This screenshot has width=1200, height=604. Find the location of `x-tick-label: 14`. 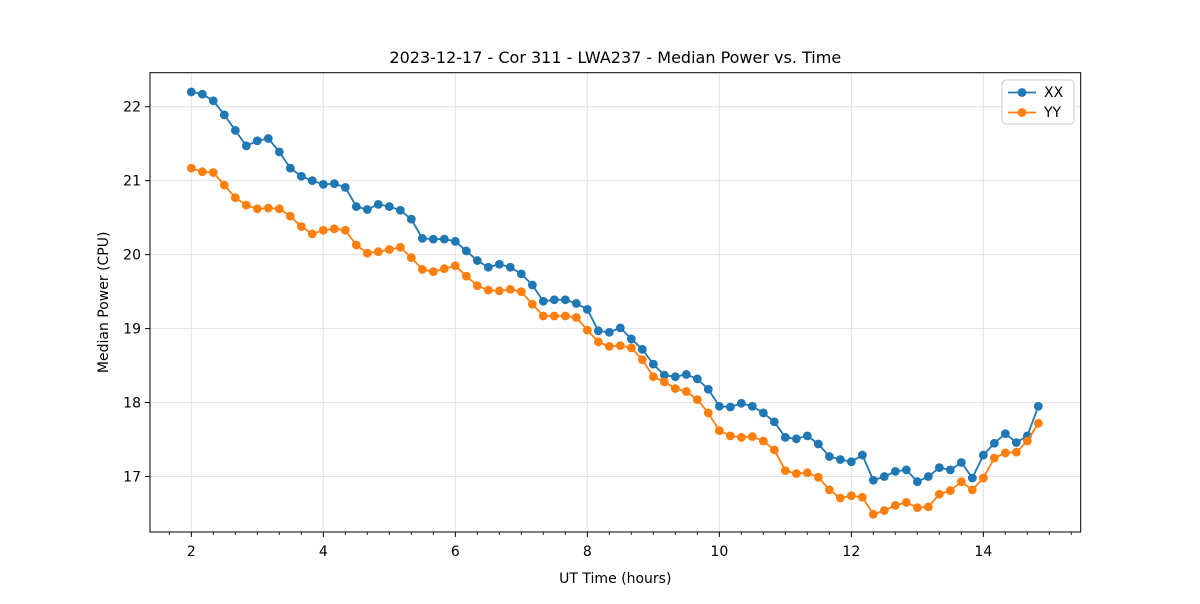

x-tick-label: 14 is located at coordinates (983, 552).